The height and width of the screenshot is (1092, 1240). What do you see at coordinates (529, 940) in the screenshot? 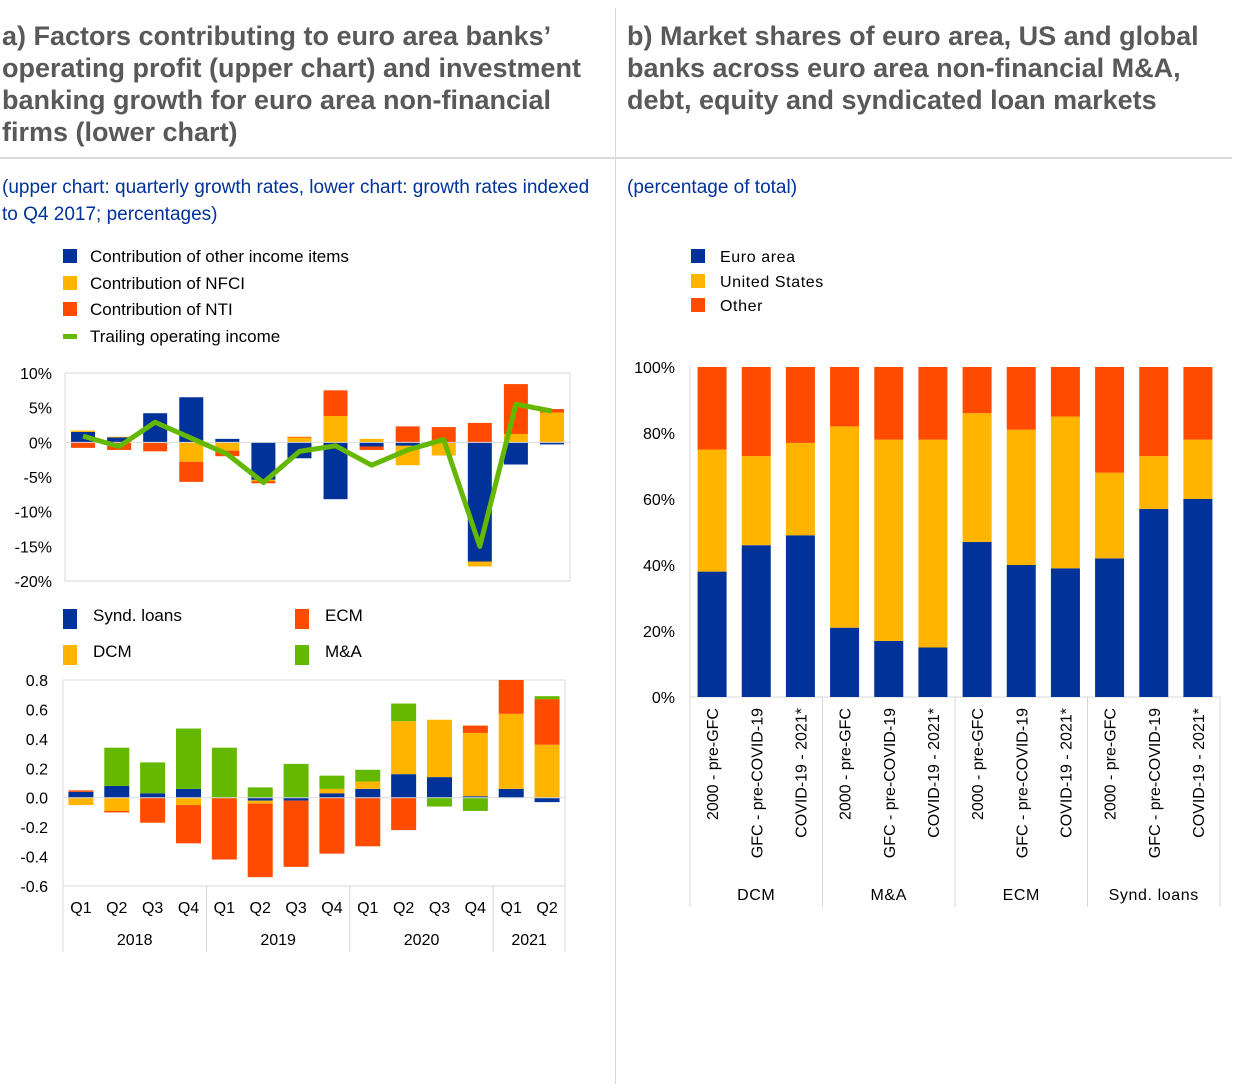
I see `lower-group-label: 2021` at bounding box center [529, 940].